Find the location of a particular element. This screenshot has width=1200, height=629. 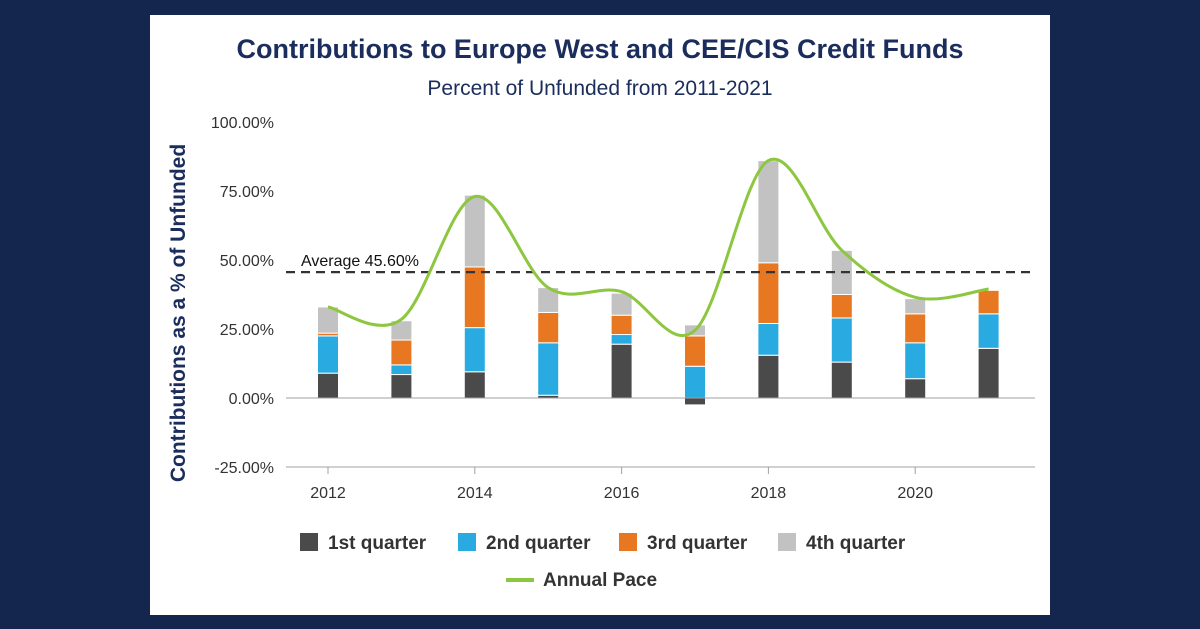

legend-label: Annual Pace is located at coordinates (600, 580).